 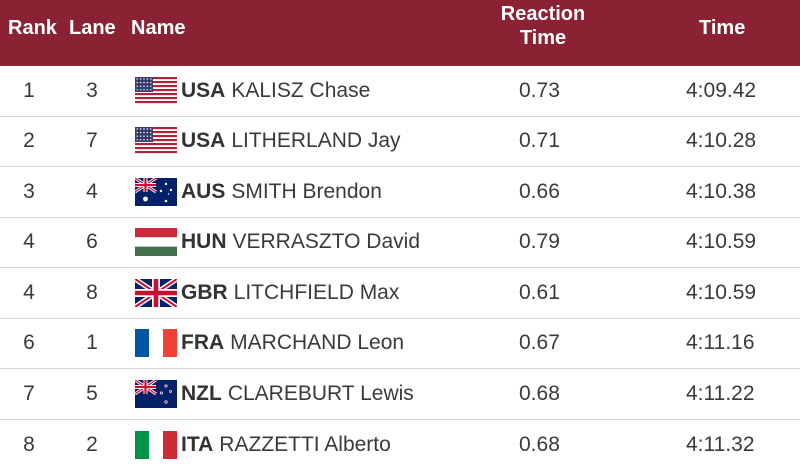 What do you see at coordinates (29, 444) in the screenshot?
I see `rank-cell: 8` at bounding box center [29, 444].